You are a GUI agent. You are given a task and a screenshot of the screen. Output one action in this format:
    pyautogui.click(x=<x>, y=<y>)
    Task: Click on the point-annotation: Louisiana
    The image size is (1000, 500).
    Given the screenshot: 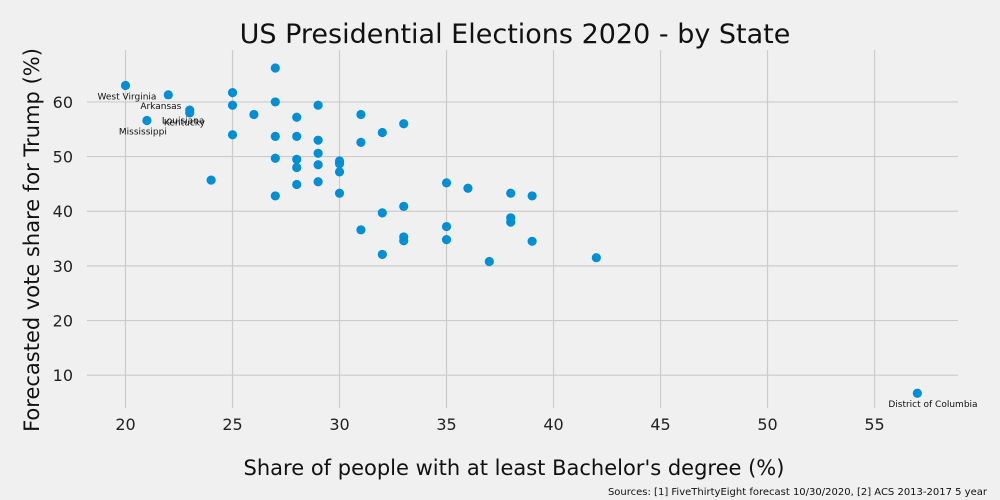 What is the action you would take?
    pyautogui.click(x=183, y=122)
    